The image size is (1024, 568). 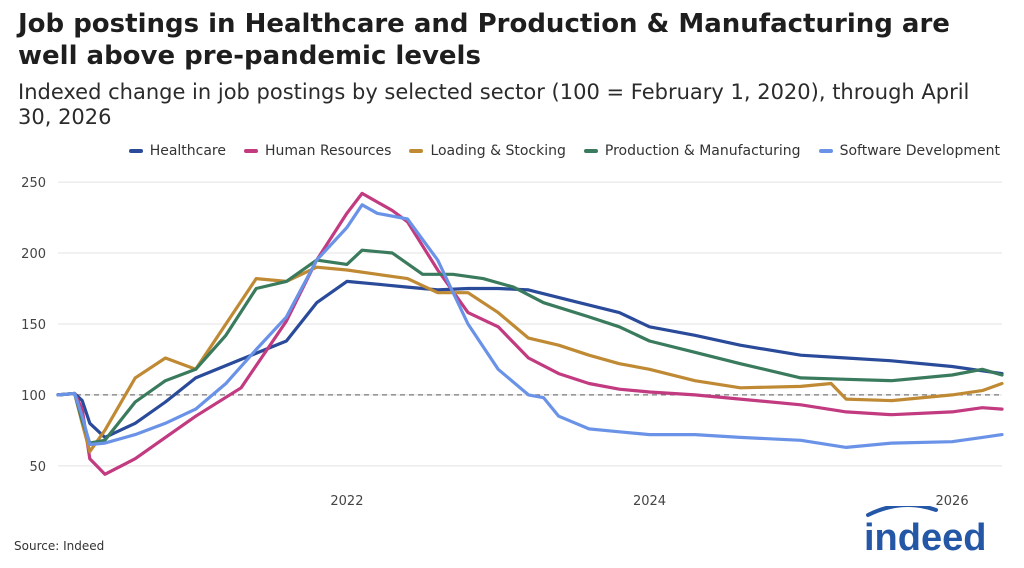 I want to click on legend-label: Human Resources, so click(x=328, y=151).